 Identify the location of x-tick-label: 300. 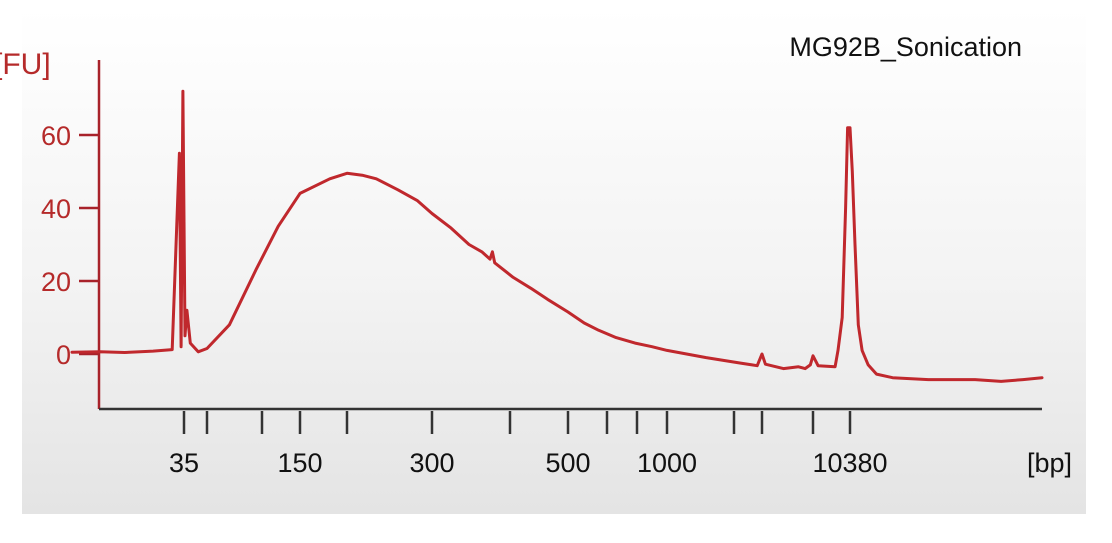
(431, 463).